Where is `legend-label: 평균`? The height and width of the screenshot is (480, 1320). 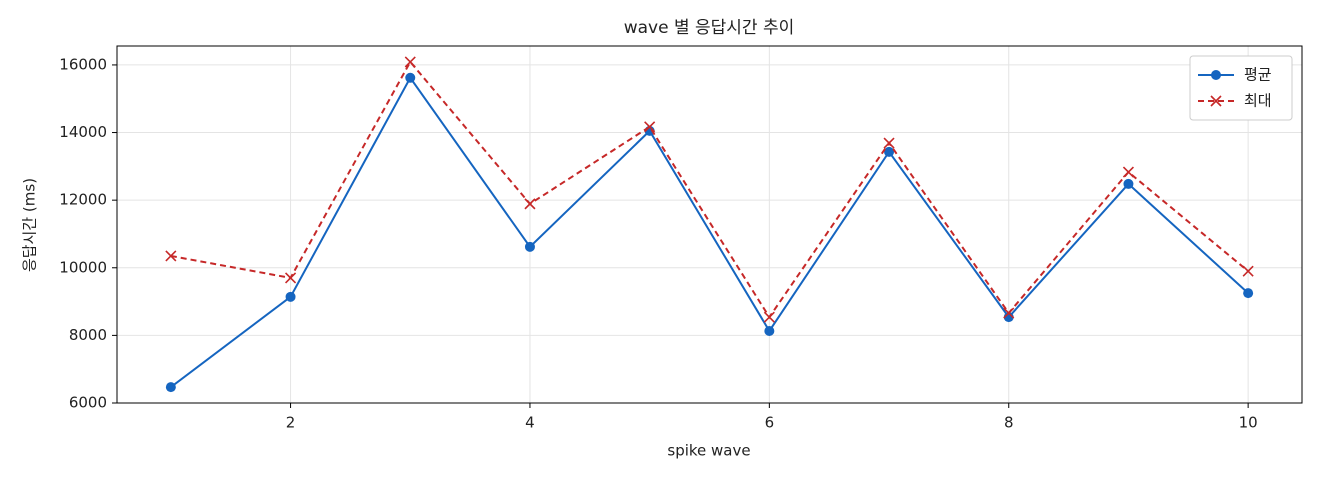
legend-label: 평균 is located at coordinates (1258, 75).